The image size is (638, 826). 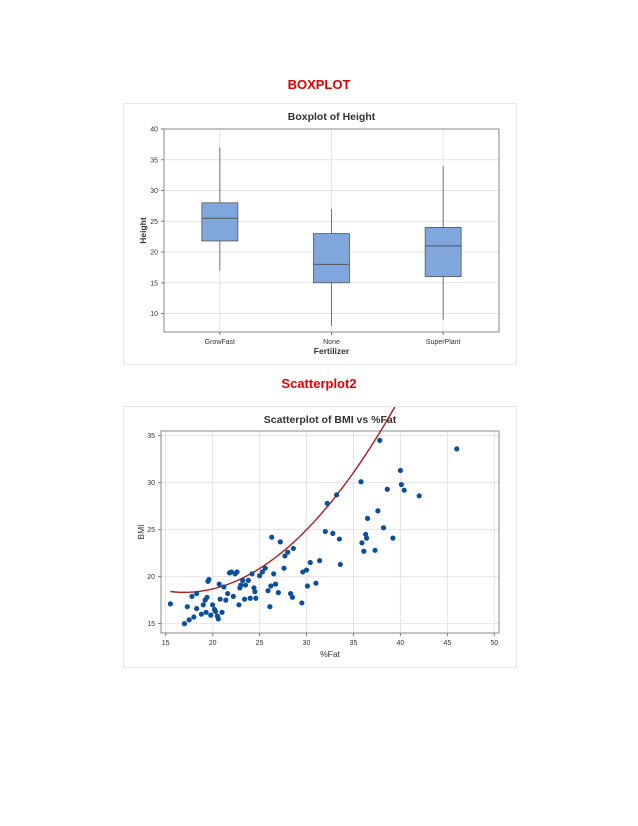 What do you see at coordinates (331, 342) in the screenshot?
I see `x-tick-label: None` at bounding box center [331, 342].